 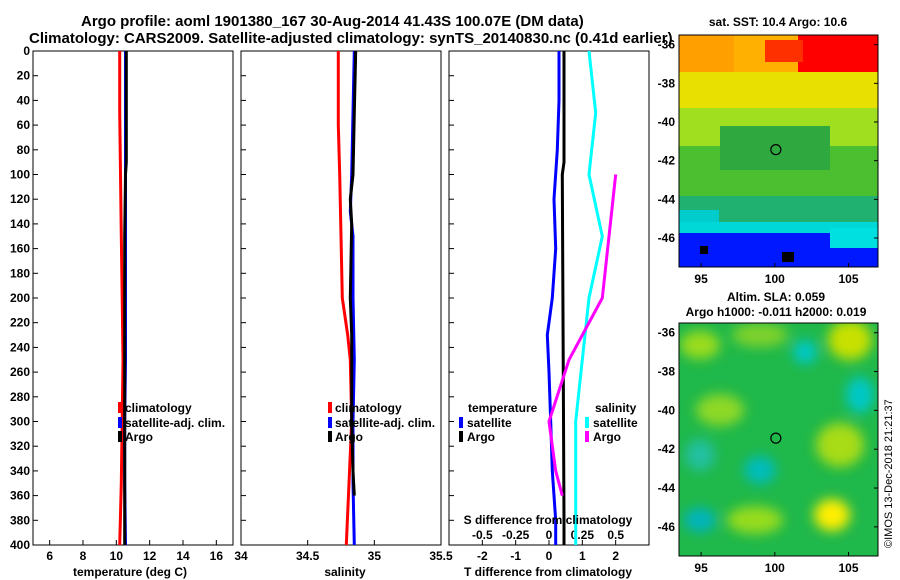 I want to click on sla-map-title: Altim. SLA: 0.059, so click(x=776, y=297).